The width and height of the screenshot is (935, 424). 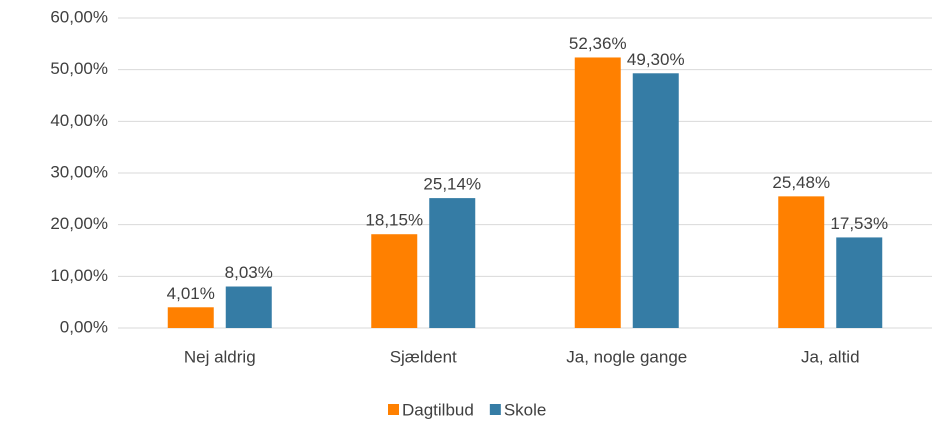 I want to click on legend-label: Dagtilbud, so click(x=438, y=409).